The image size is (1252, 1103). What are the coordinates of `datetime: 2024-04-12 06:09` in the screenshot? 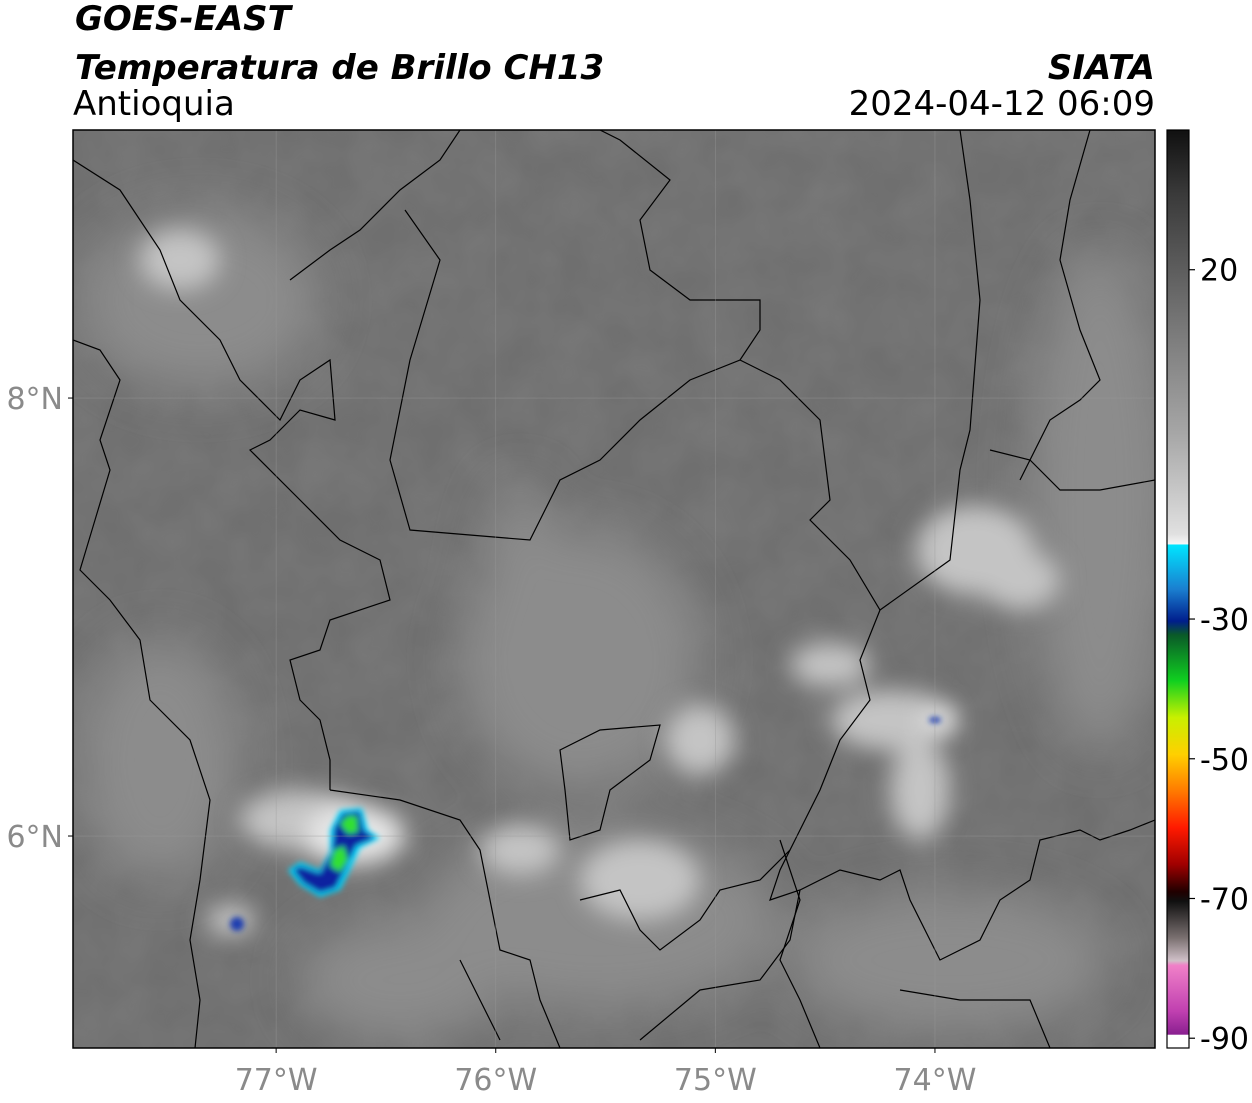 It's located at (1002, 104).